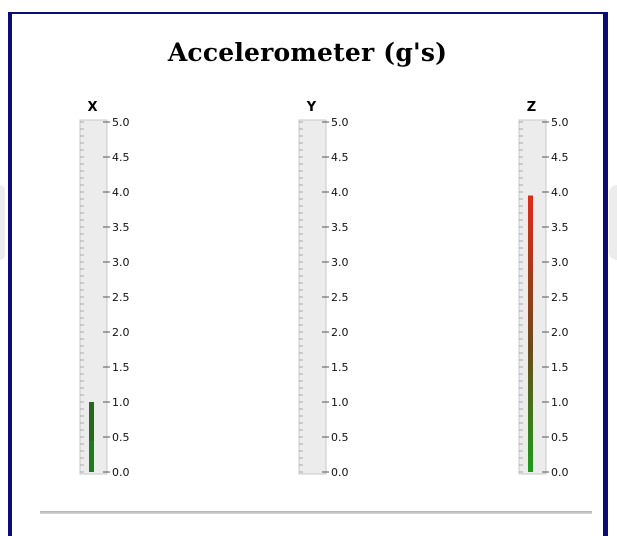  What do you see at coordinates (311, 107) in the screenshot?
I see `gauge-axis-label: Y` at bounding box center [311, 107].